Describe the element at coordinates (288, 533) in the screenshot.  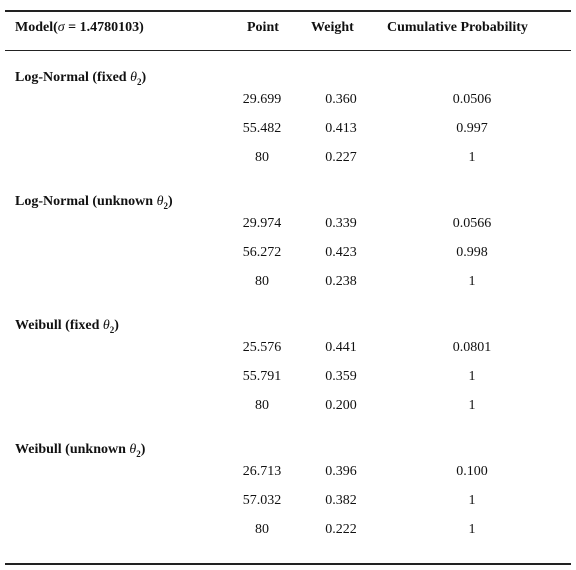
I see `table-row: 80 0.222 1` at that location.